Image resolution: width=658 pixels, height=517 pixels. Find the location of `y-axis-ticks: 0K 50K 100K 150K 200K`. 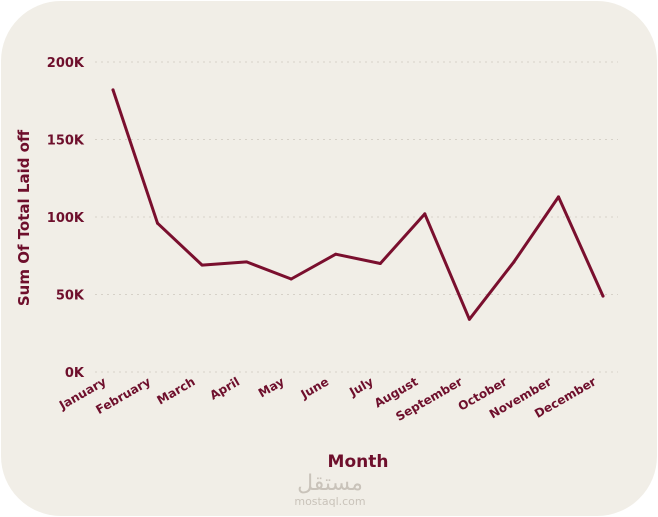

y-axis-ticks: 0K 50K 100K 150K 200K is located at coordinates (66, 218).